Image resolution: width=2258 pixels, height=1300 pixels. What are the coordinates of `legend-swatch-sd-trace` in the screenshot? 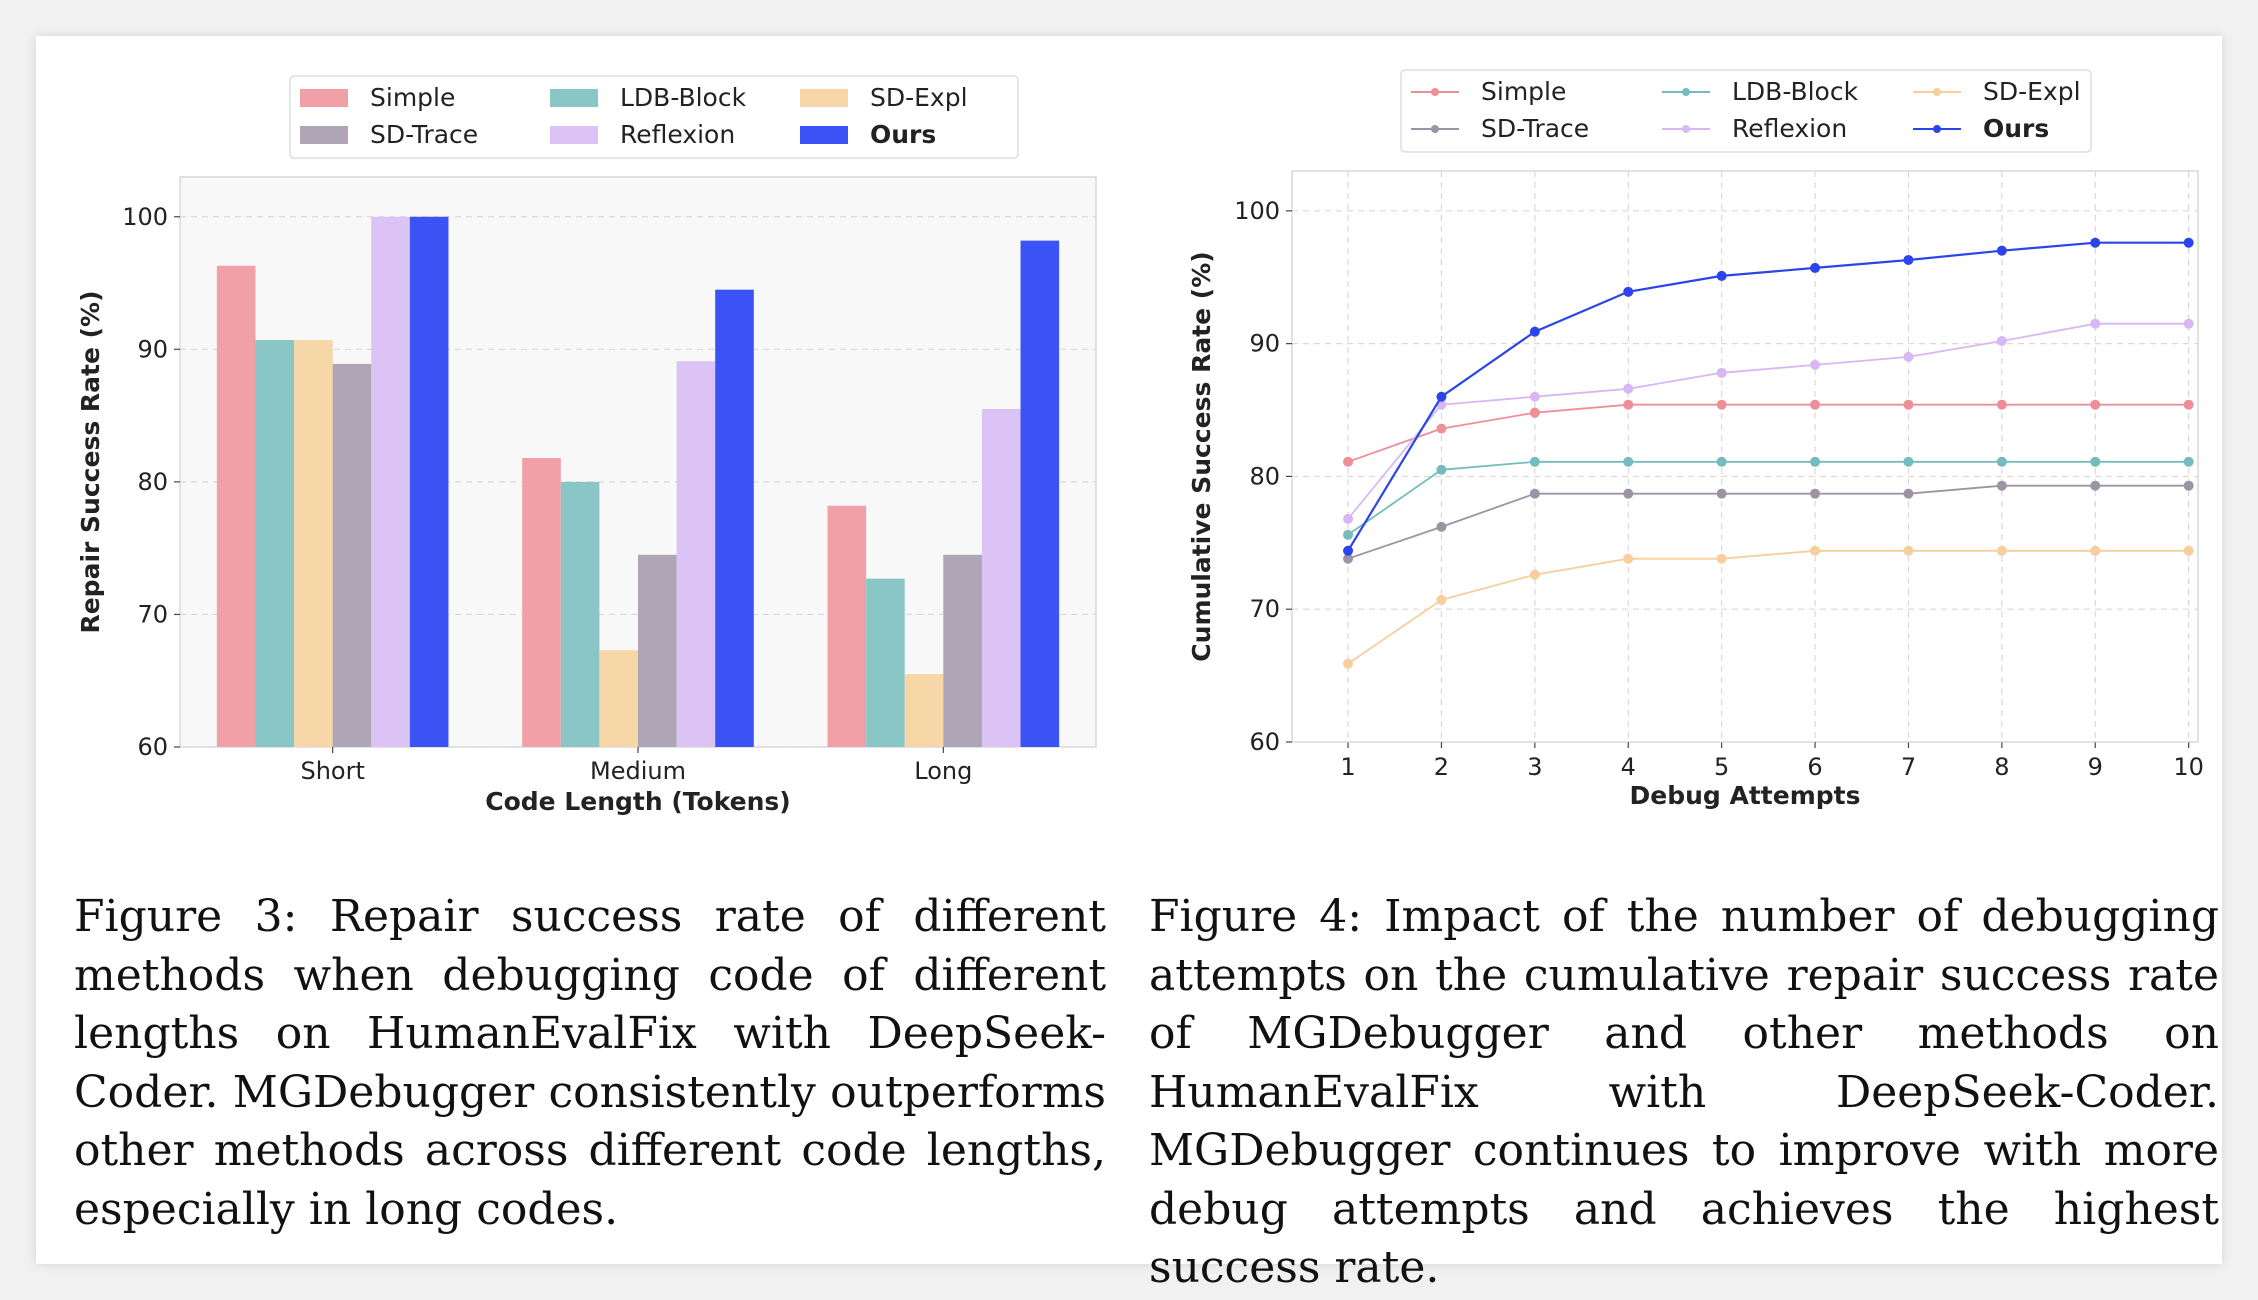 It's located at (324, 135).